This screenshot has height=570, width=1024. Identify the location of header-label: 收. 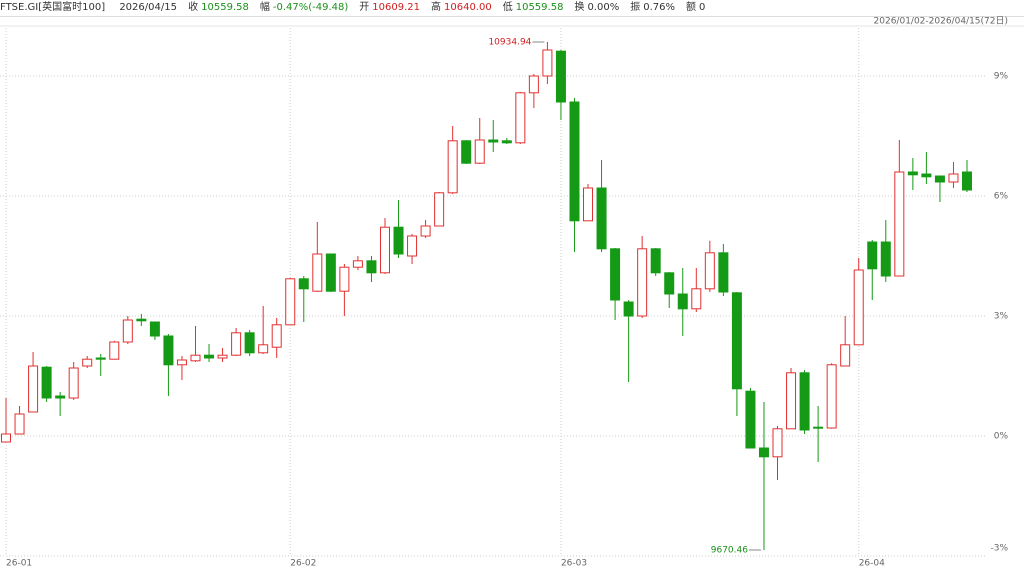
(193, 7).